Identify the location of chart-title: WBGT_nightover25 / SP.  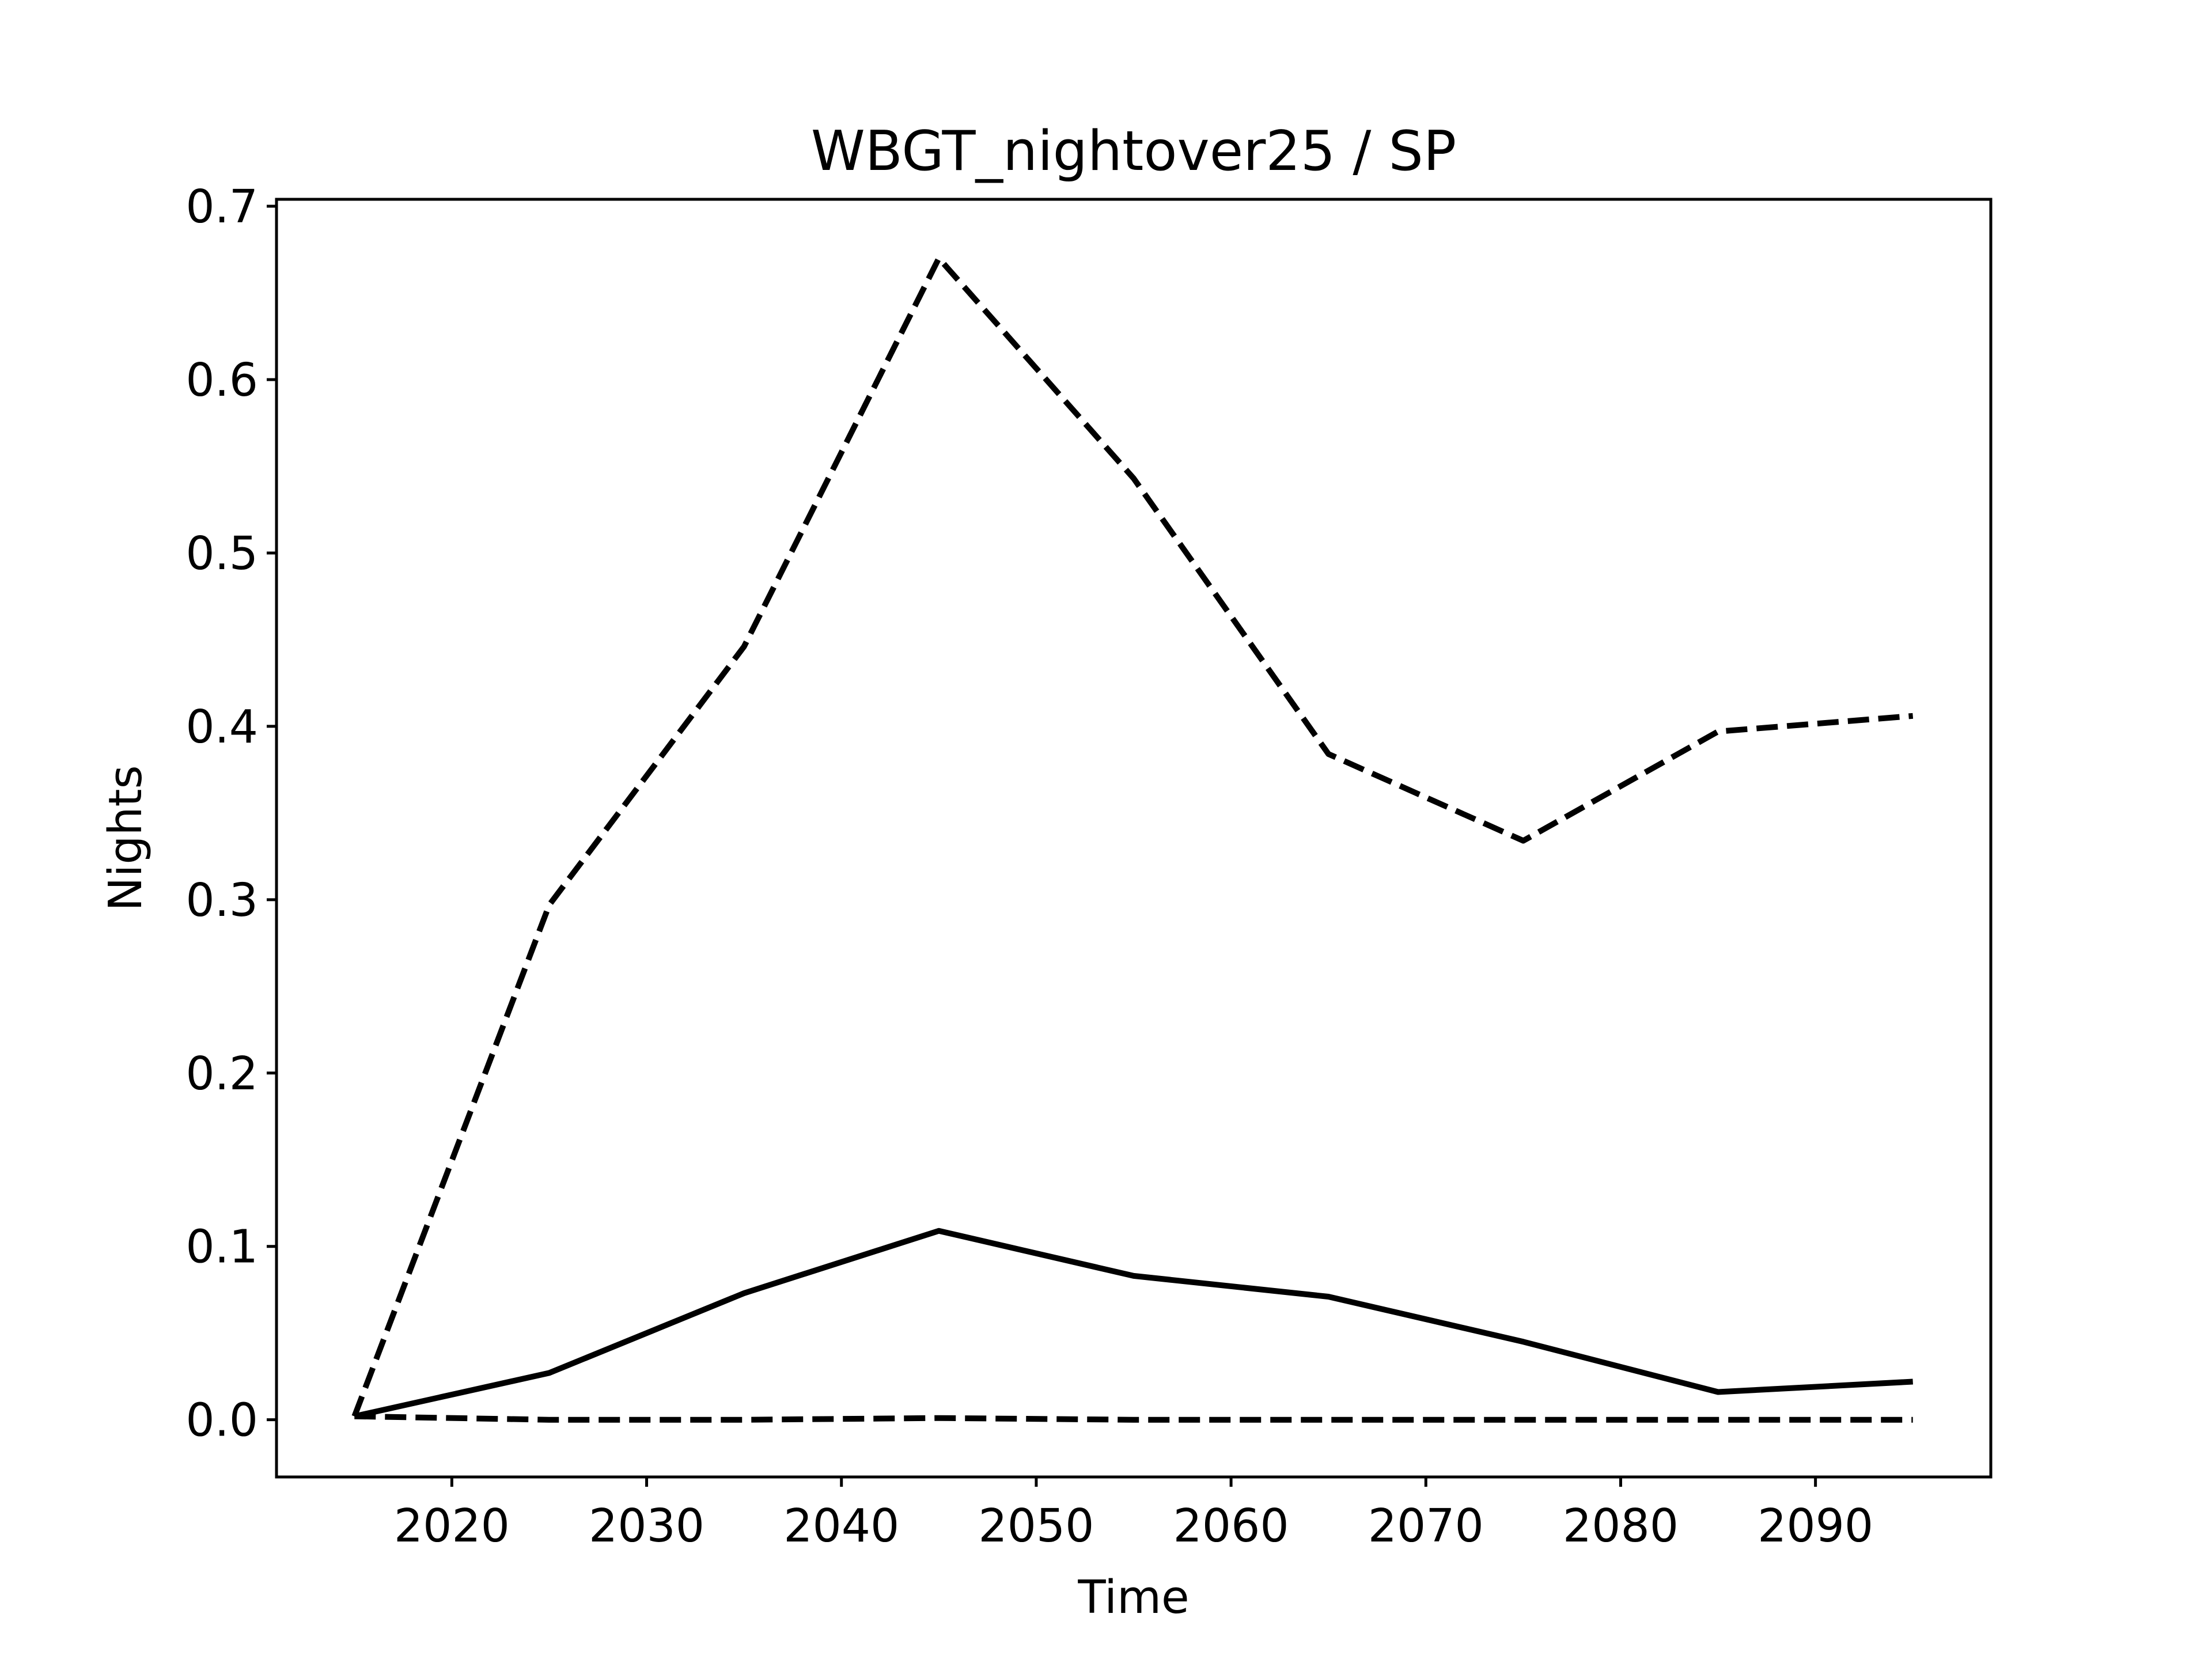
(1133, 151).